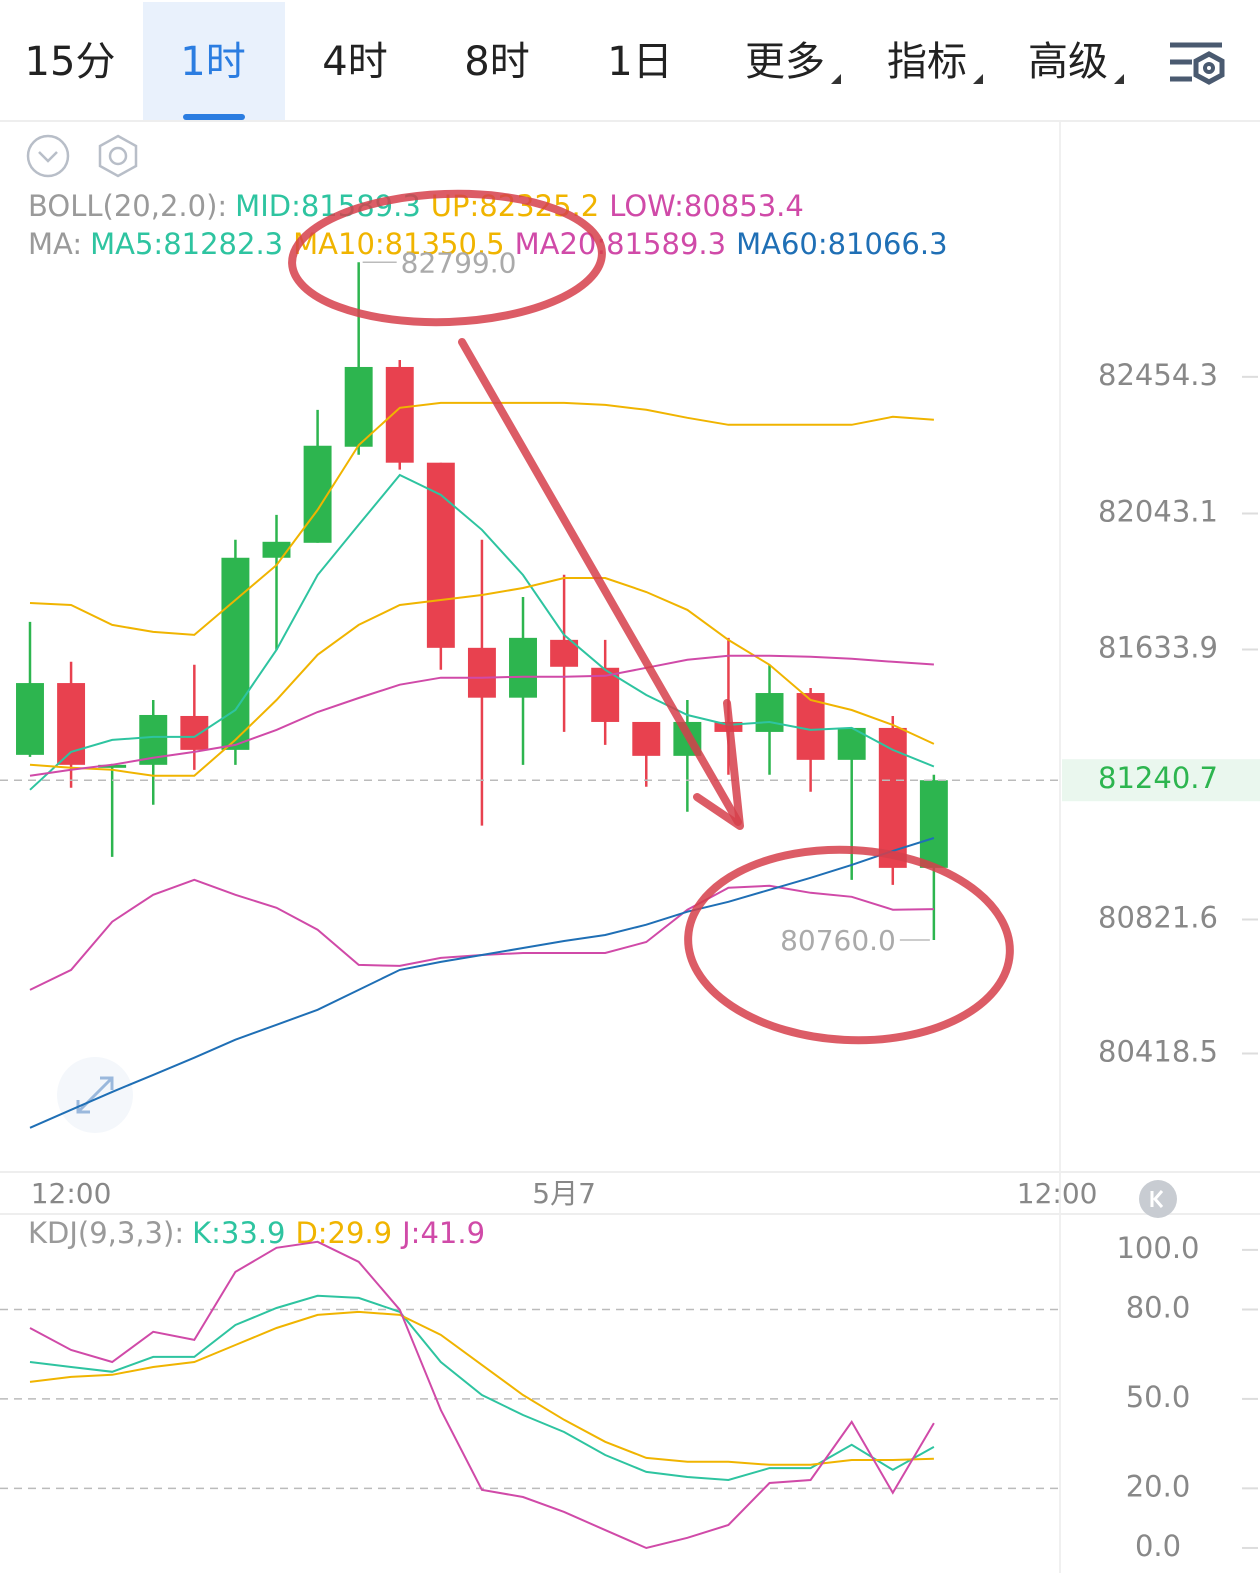  What do you see at coordinates (706, 206) in the screenshot?
I see `legend-item: LOW:80853.4` at bounding box center [706, 206].